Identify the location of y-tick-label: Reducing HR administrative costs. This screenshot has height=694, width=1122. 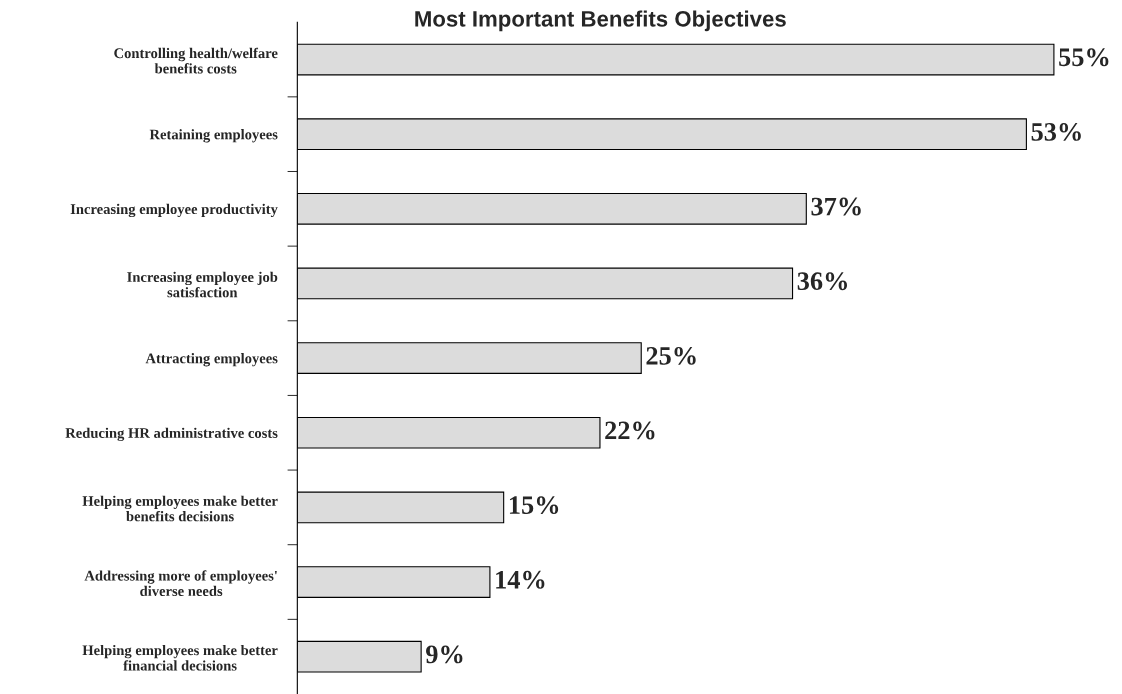
(171, 434).